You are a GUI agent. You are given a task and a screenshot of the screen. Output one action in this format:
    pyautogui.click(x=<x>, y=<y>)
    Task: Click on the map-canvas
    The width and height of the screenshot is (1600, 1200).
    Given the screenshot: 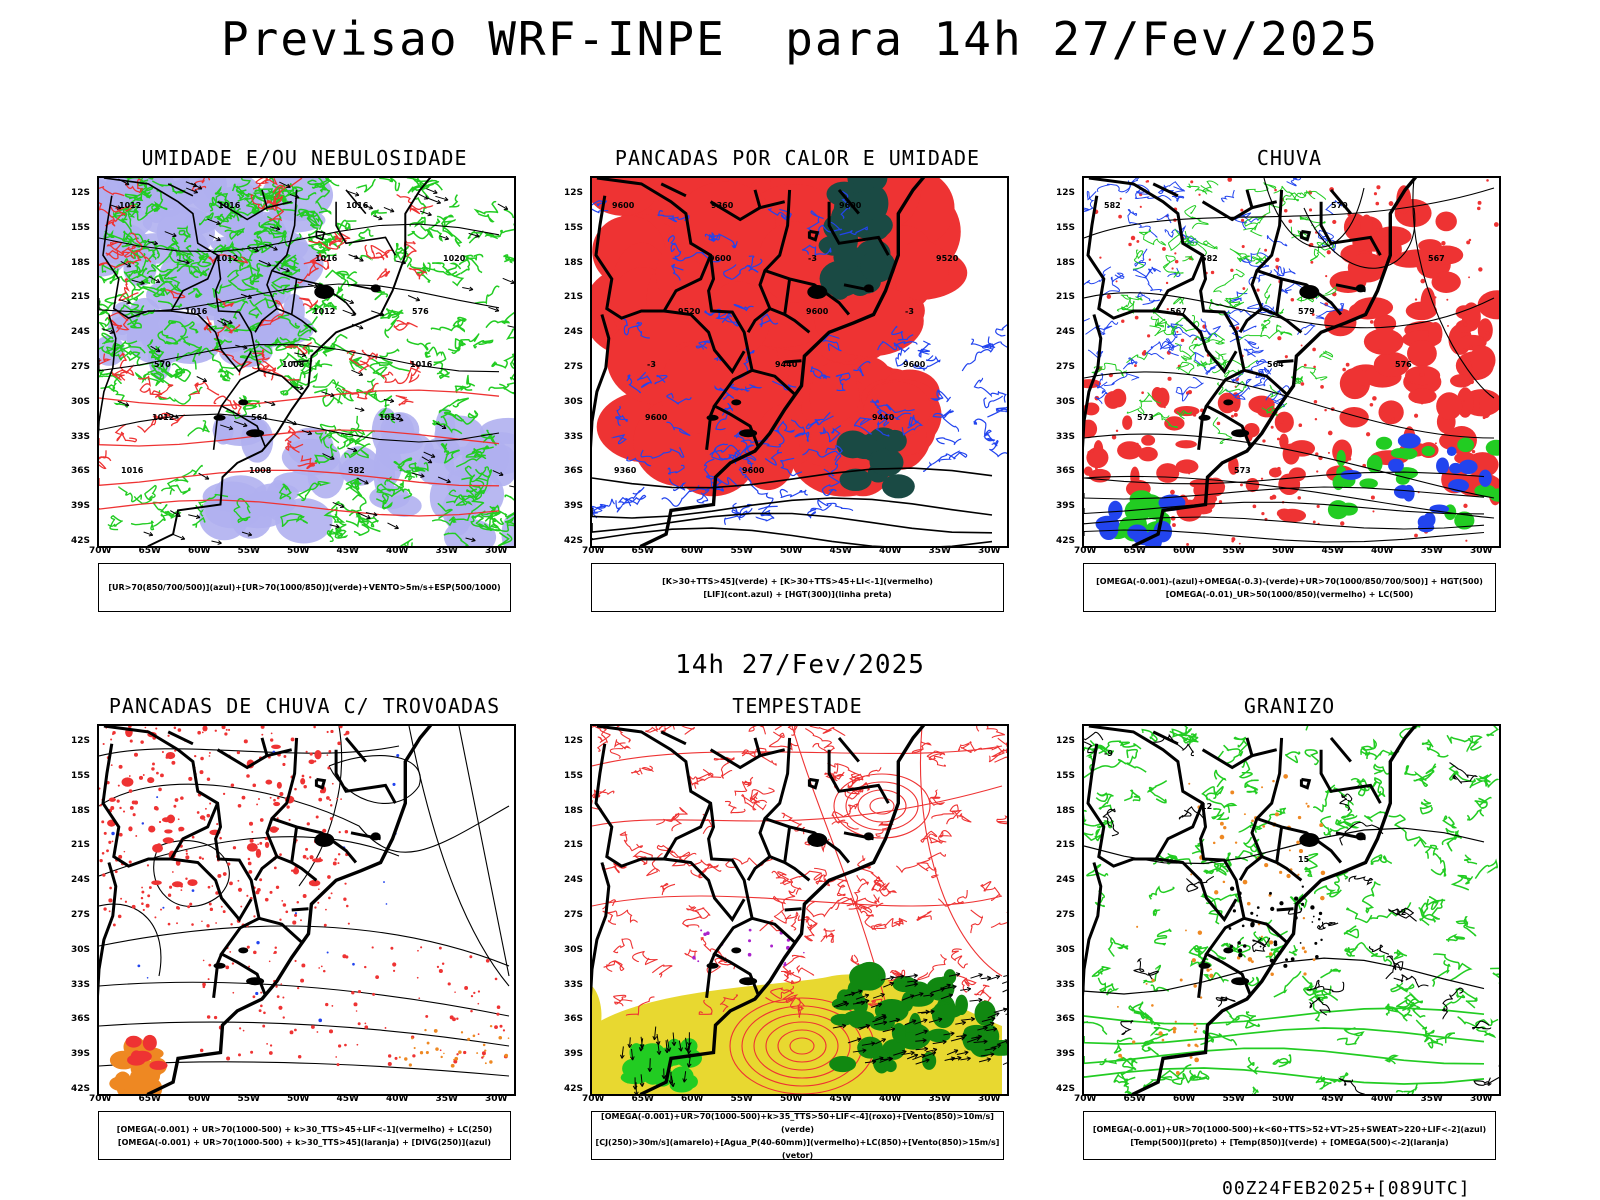 What is the action you would take?
    pyautogui.click(x=304, y=910)
    